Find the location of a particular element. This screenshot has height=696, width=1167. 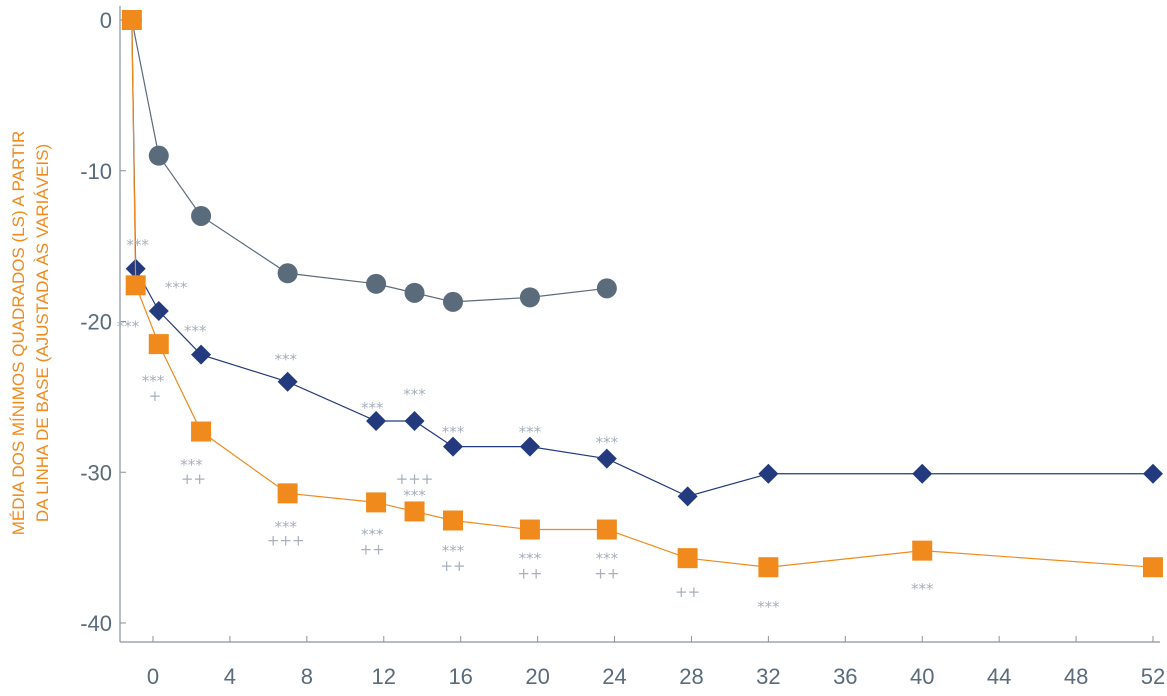

y-tick-label: -20 is located at coordinates (96, 322).